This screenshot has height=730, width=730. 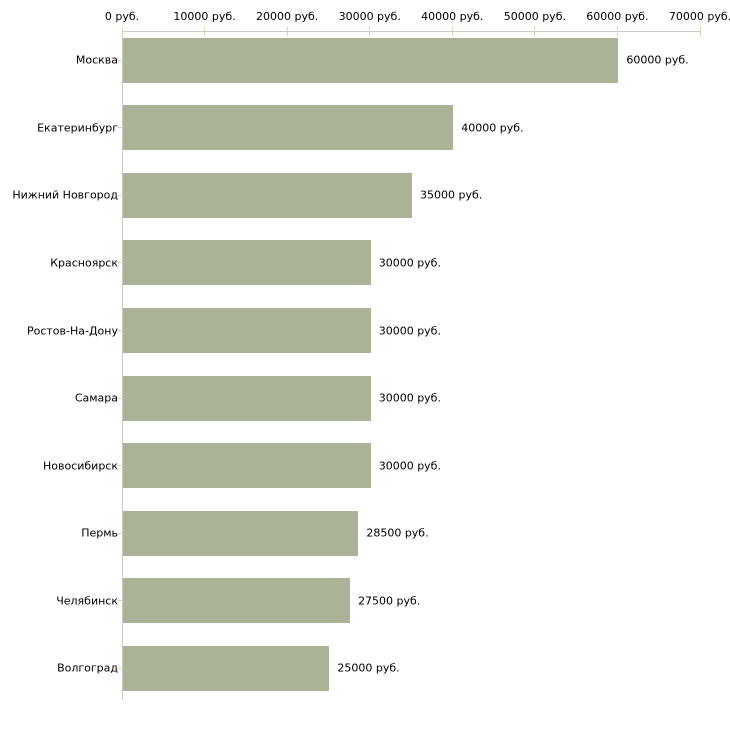 What do you see at coordinates (96, 60) in the screenshot?
I see `category-label: Москва` at bounding box center [96, 60].